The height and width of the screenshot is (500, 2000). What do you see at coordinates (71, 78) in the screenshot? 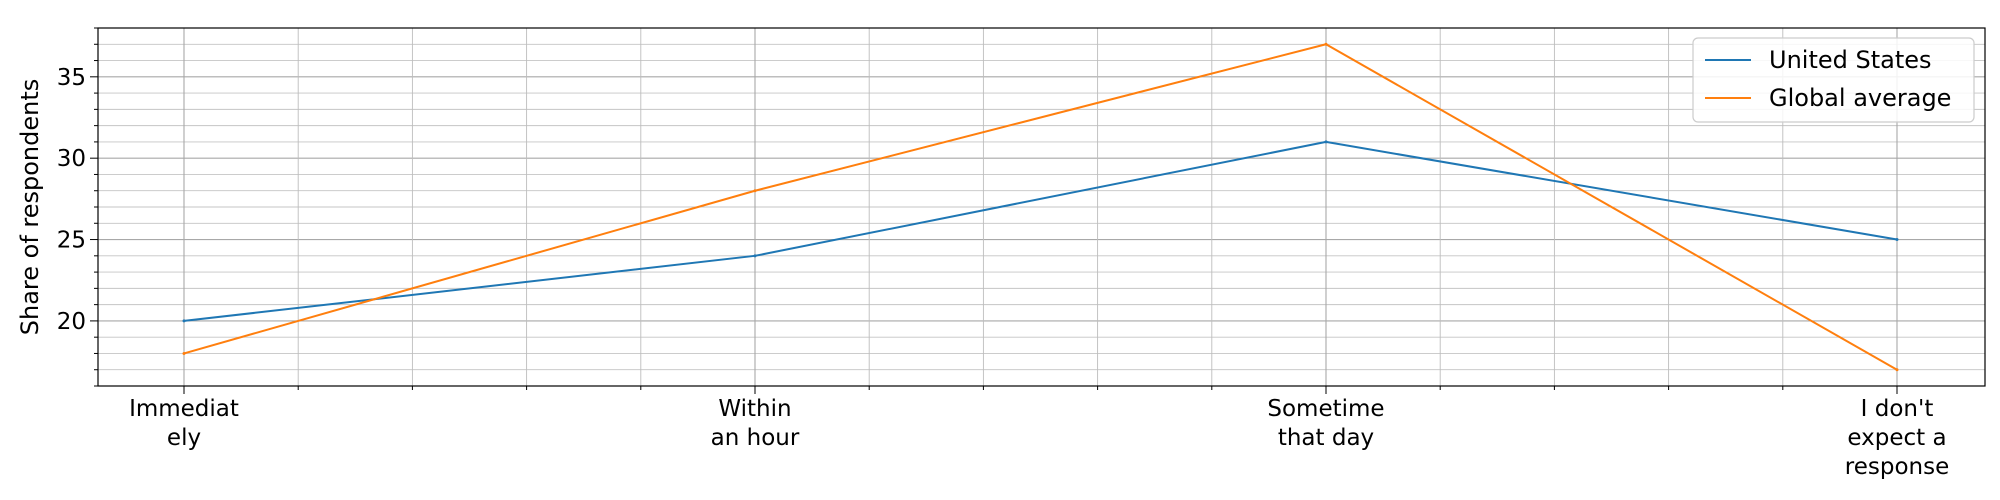
I see `y-tick-label: 35` at bounding box center [71, 78].